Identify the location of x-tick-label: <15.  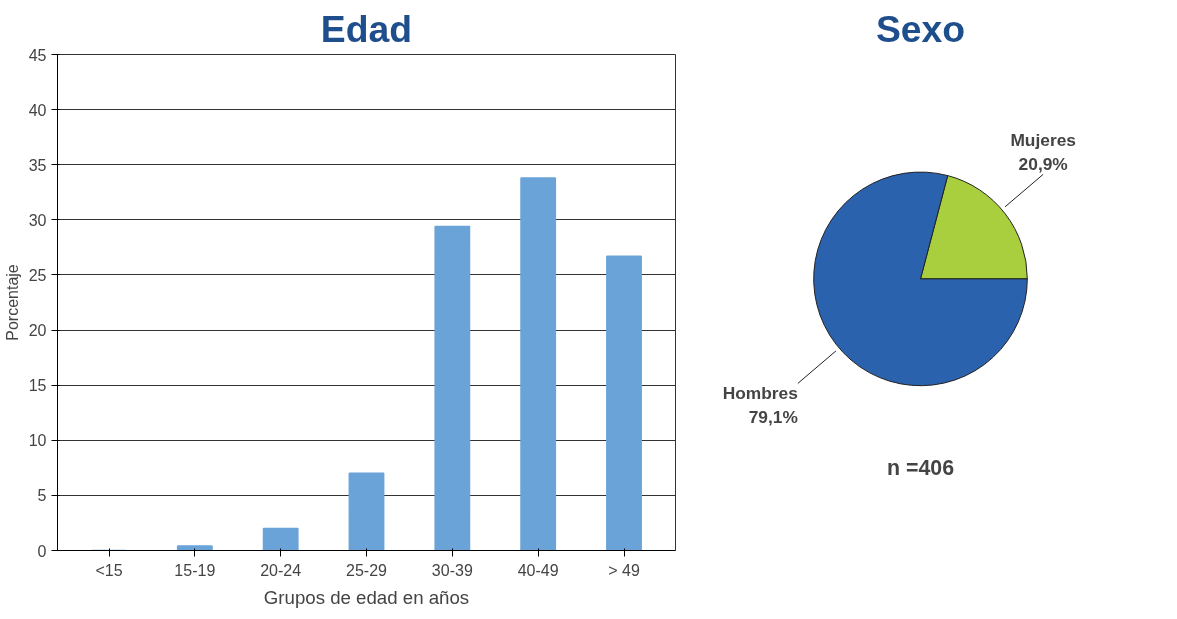
(109, 570).